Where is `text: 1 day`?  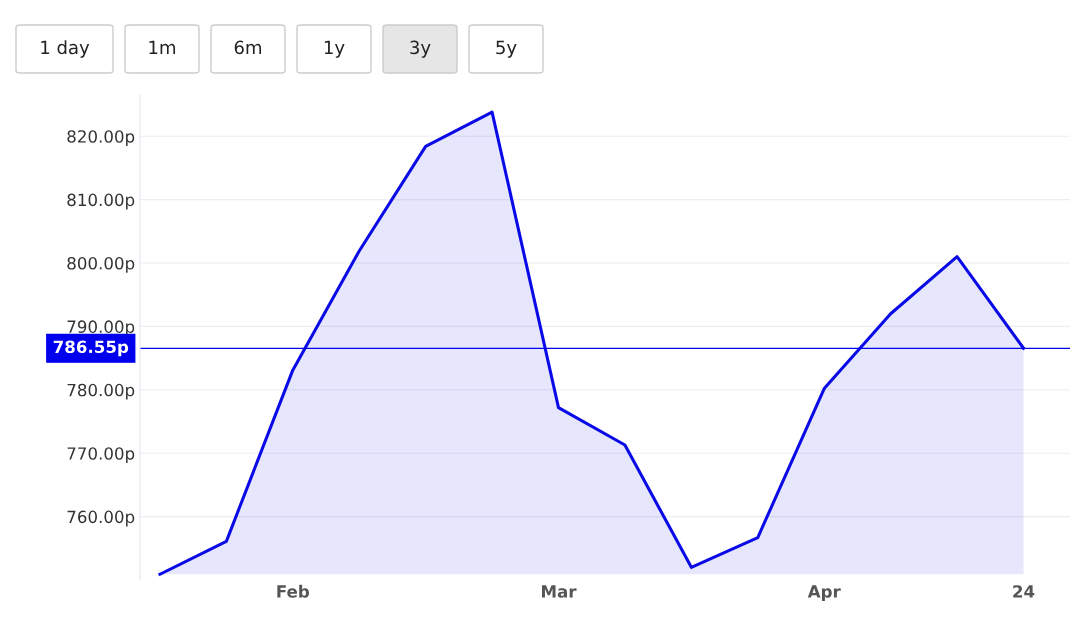 text: 1 day is located at coordinates (65, 49).